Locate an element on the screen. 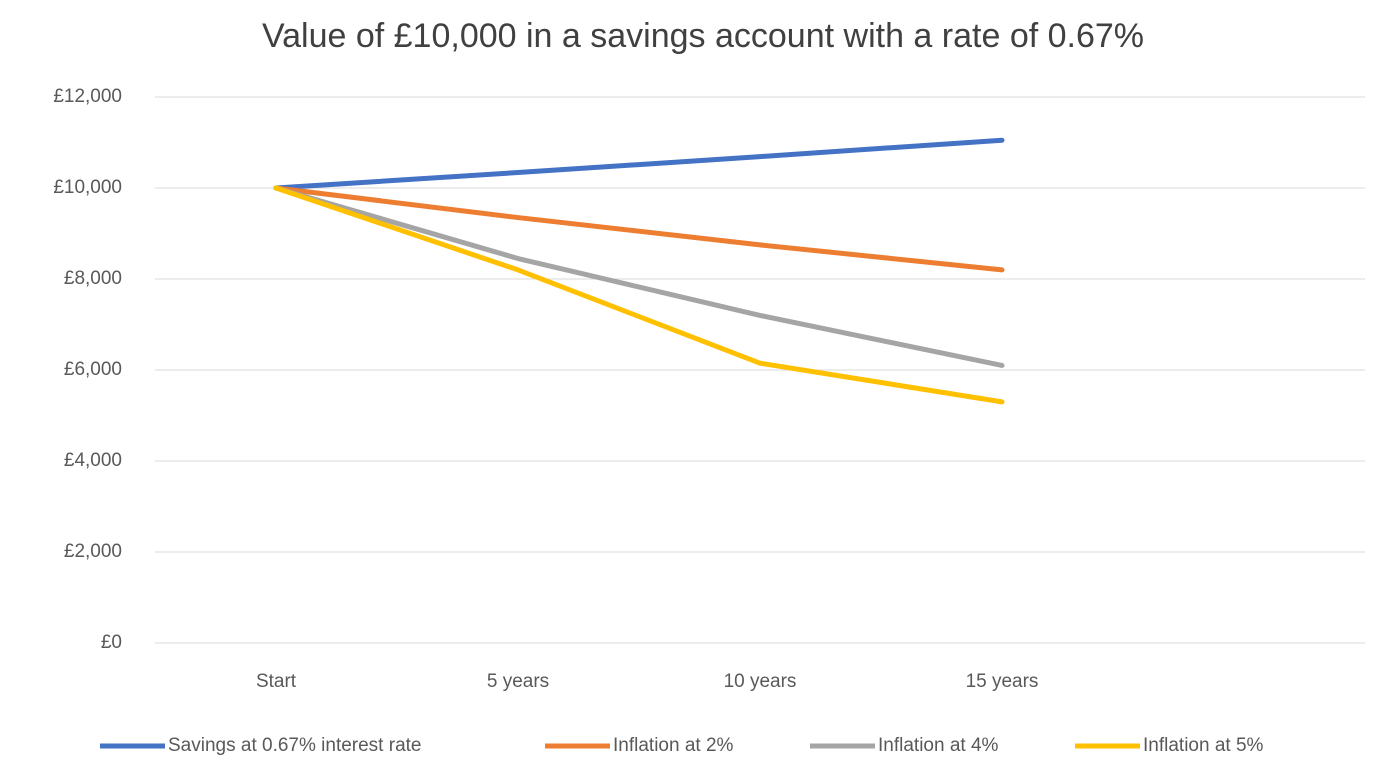  x-tick-label: 5 years is located at coordinates (518, 681).